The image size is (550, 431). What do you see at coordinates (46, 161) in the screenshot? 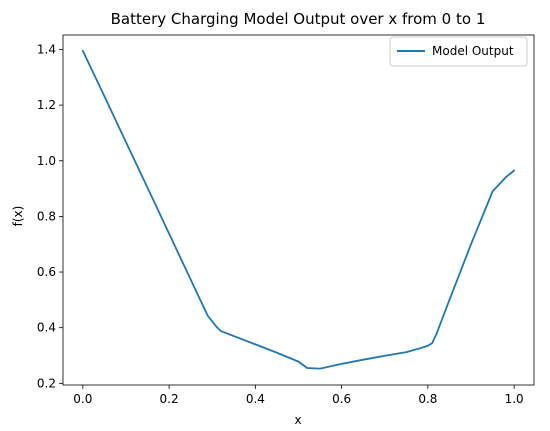
I see `y-tick-label: 1.0` at bounding box center [46, 161].